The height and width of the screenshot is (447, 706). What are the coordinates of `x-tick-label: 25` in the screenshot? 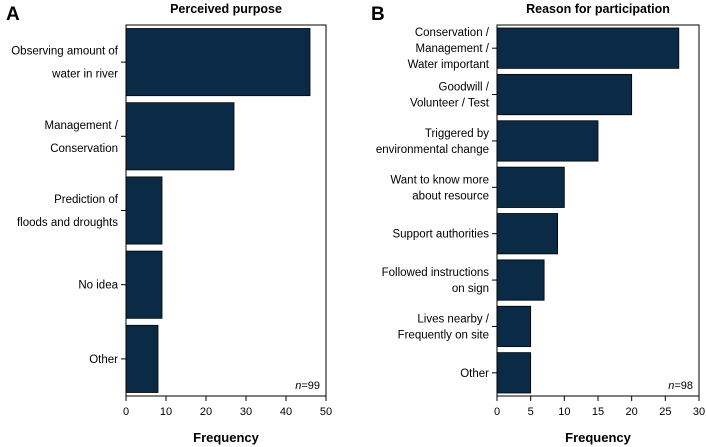 It's located at (665, 412).